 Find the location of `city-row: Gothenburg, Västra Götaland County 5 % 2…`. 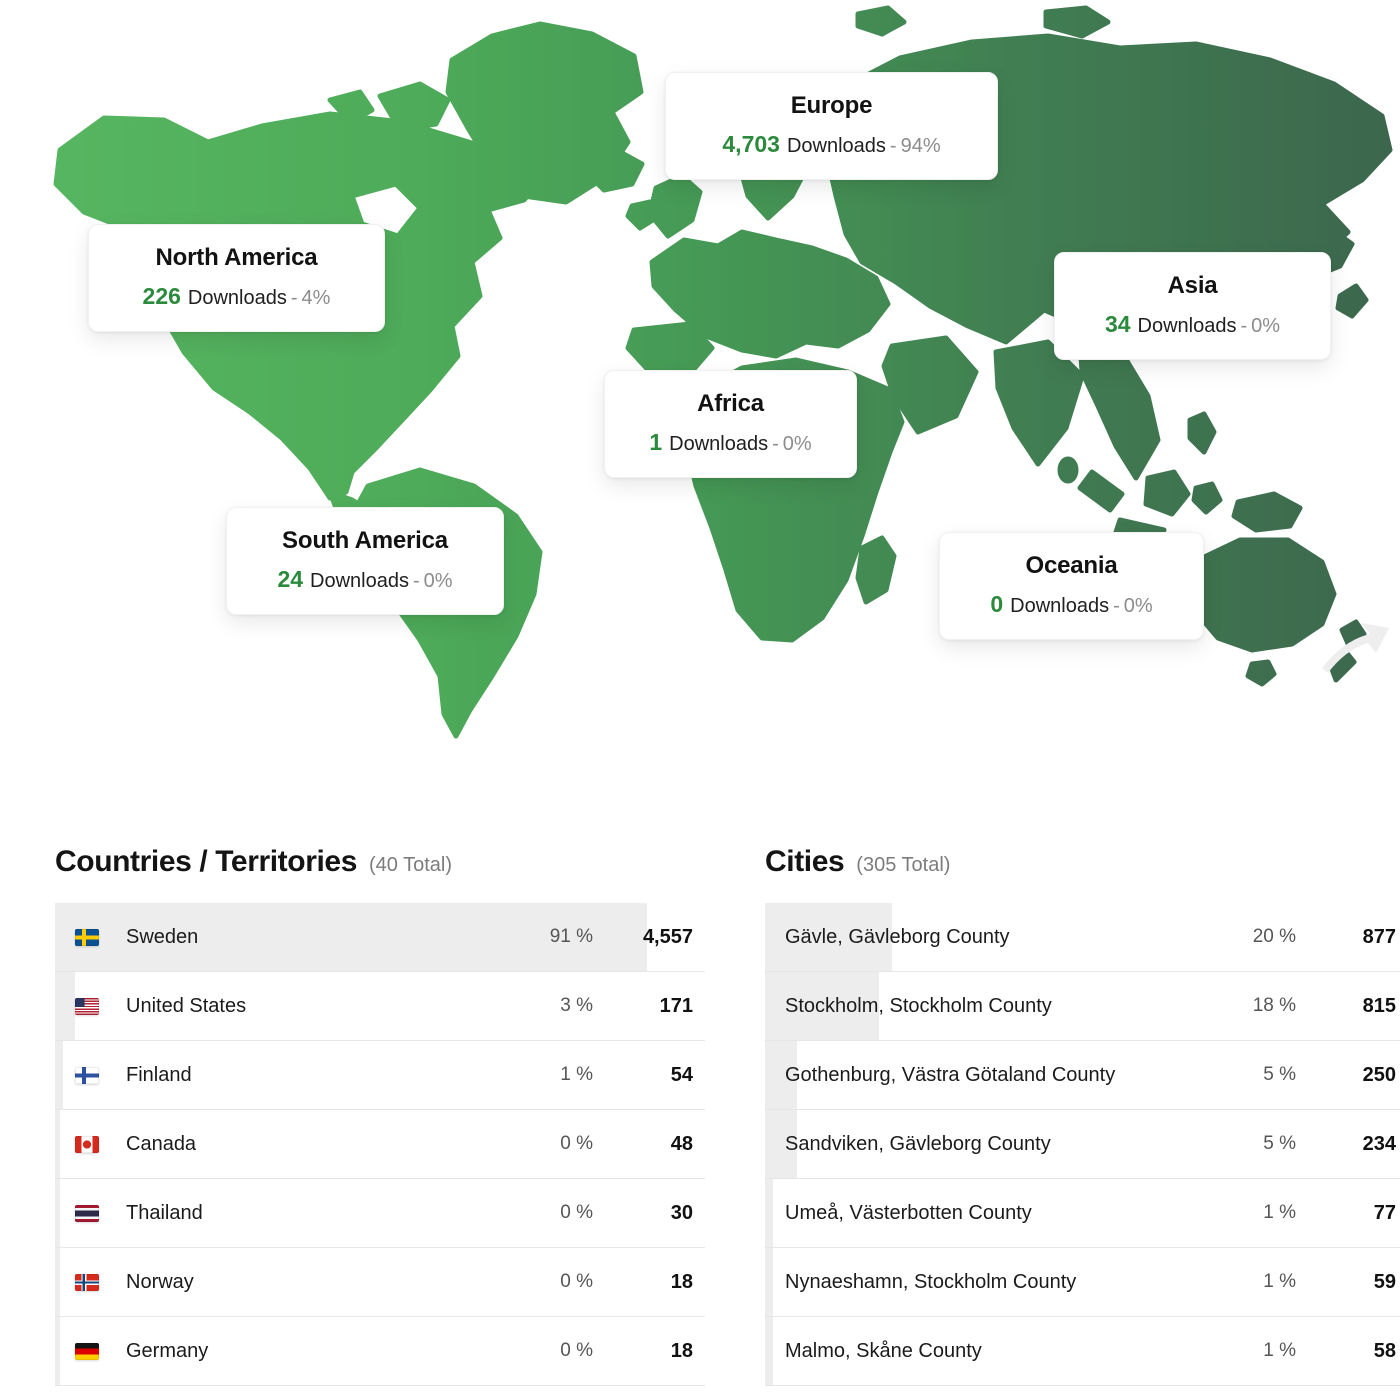

city-row: Gothenburg, Västra Götaland County 5 % 2… is located at coordinates (1082, 1075).